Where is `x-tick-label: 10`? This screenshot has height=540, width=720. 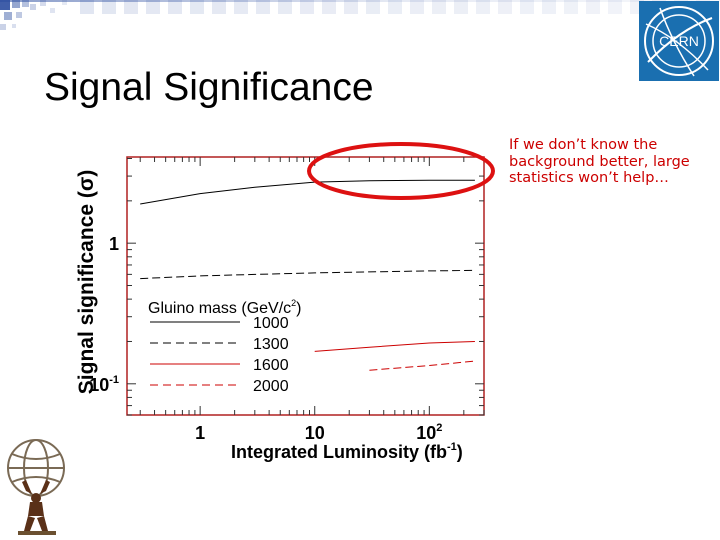 x-tick-label: 10 is located at coordinates (315, 433).